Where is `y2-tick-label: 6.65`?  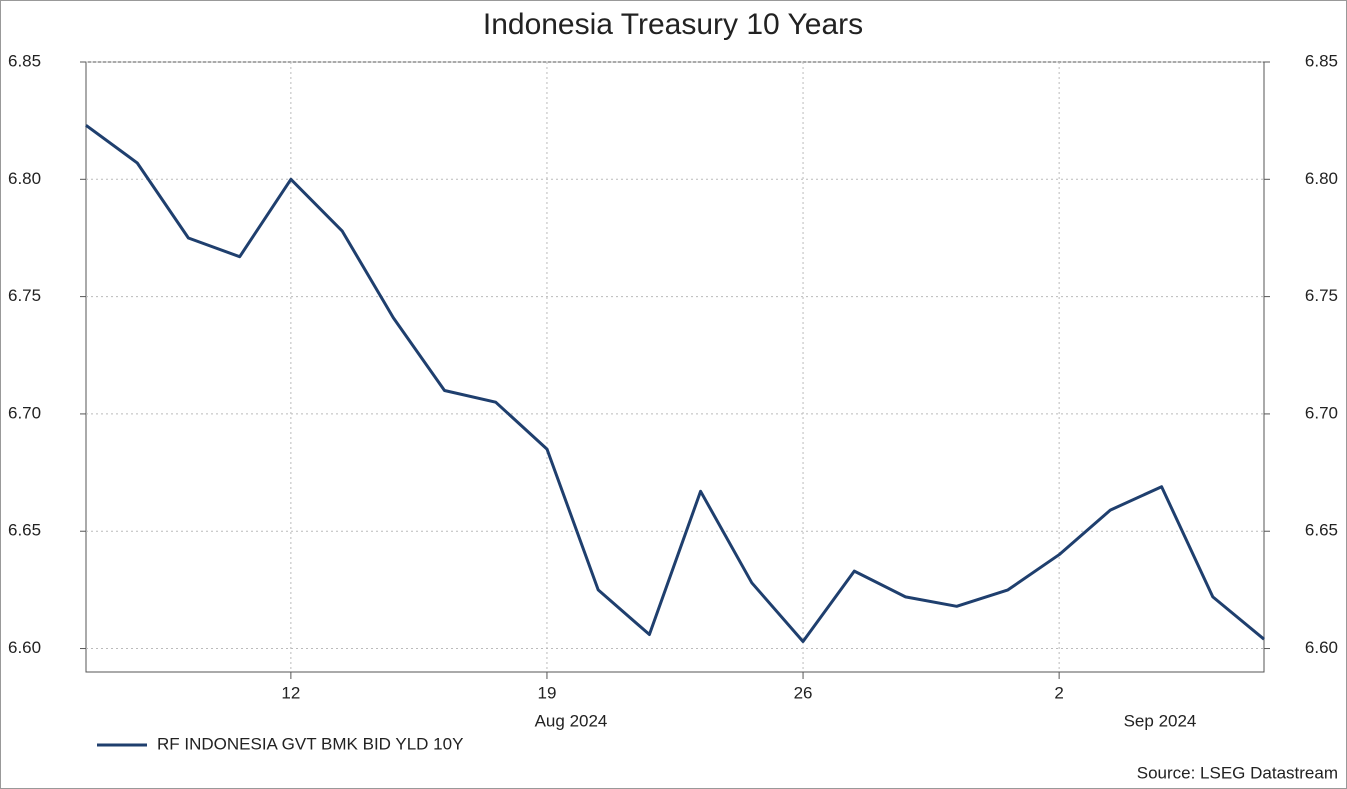
y2-tick-label: 6.65 is located at coordinates (1321, 530).